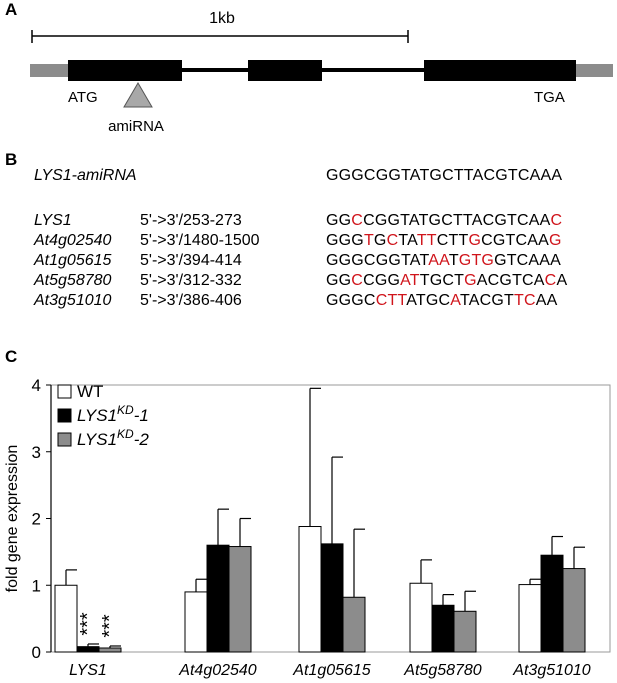 The width and height of the screenshot is (617, 683). What do you see at coordinates (138, 95) in the screenshot?
I see `amirna-target-icon` at bounding box center [138, 95].